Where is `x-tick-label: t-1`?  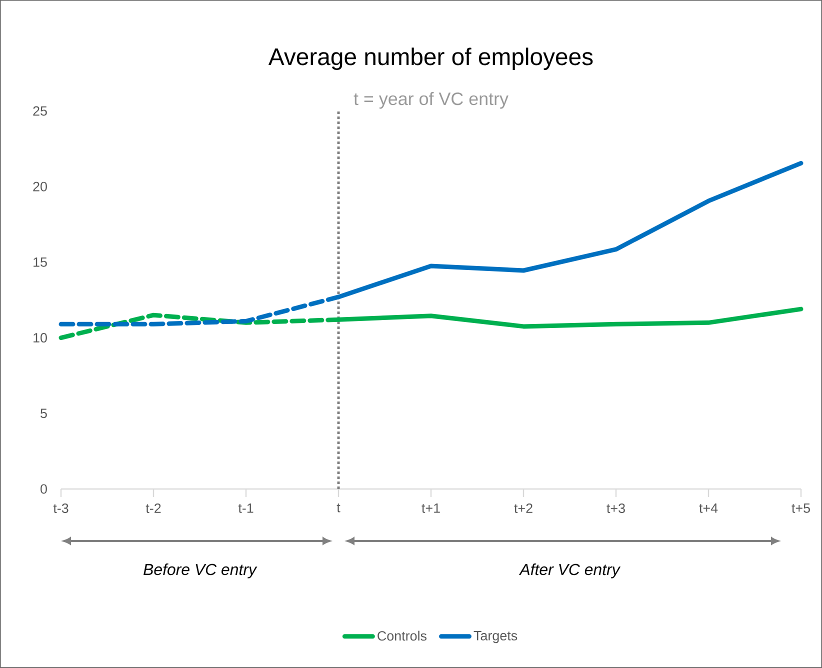
x-tick-label: t-1 is located at coordinates (246, 508).